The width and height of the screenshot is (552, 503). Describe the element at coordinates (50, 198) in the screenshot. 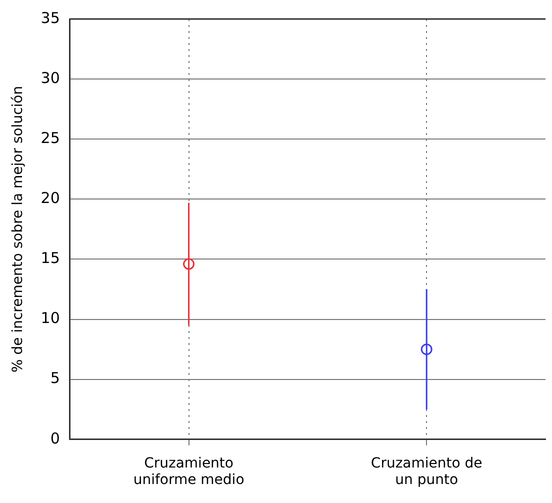

I see `y-tick-label: 20` at that location.